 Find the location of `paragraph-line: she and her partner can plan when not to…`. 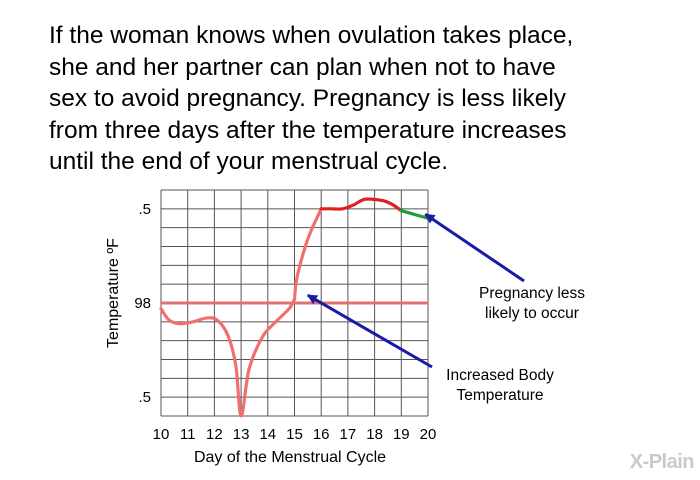

paragraph-line: she and her partner can plan when not to… is located at coordinates (302, 67).